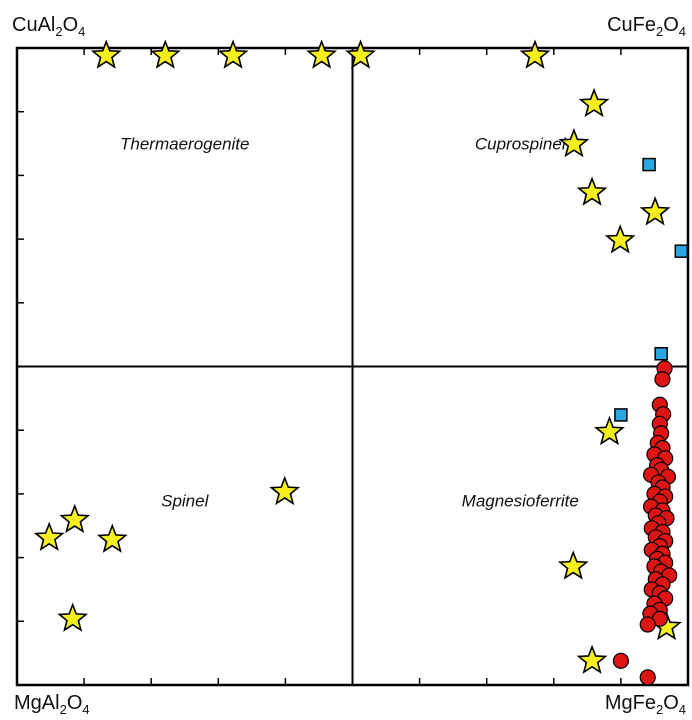 This screenshot has height=720, width=692. I want to click on corner-label-bottom-right: MgFe2O4, so click(645, 704).